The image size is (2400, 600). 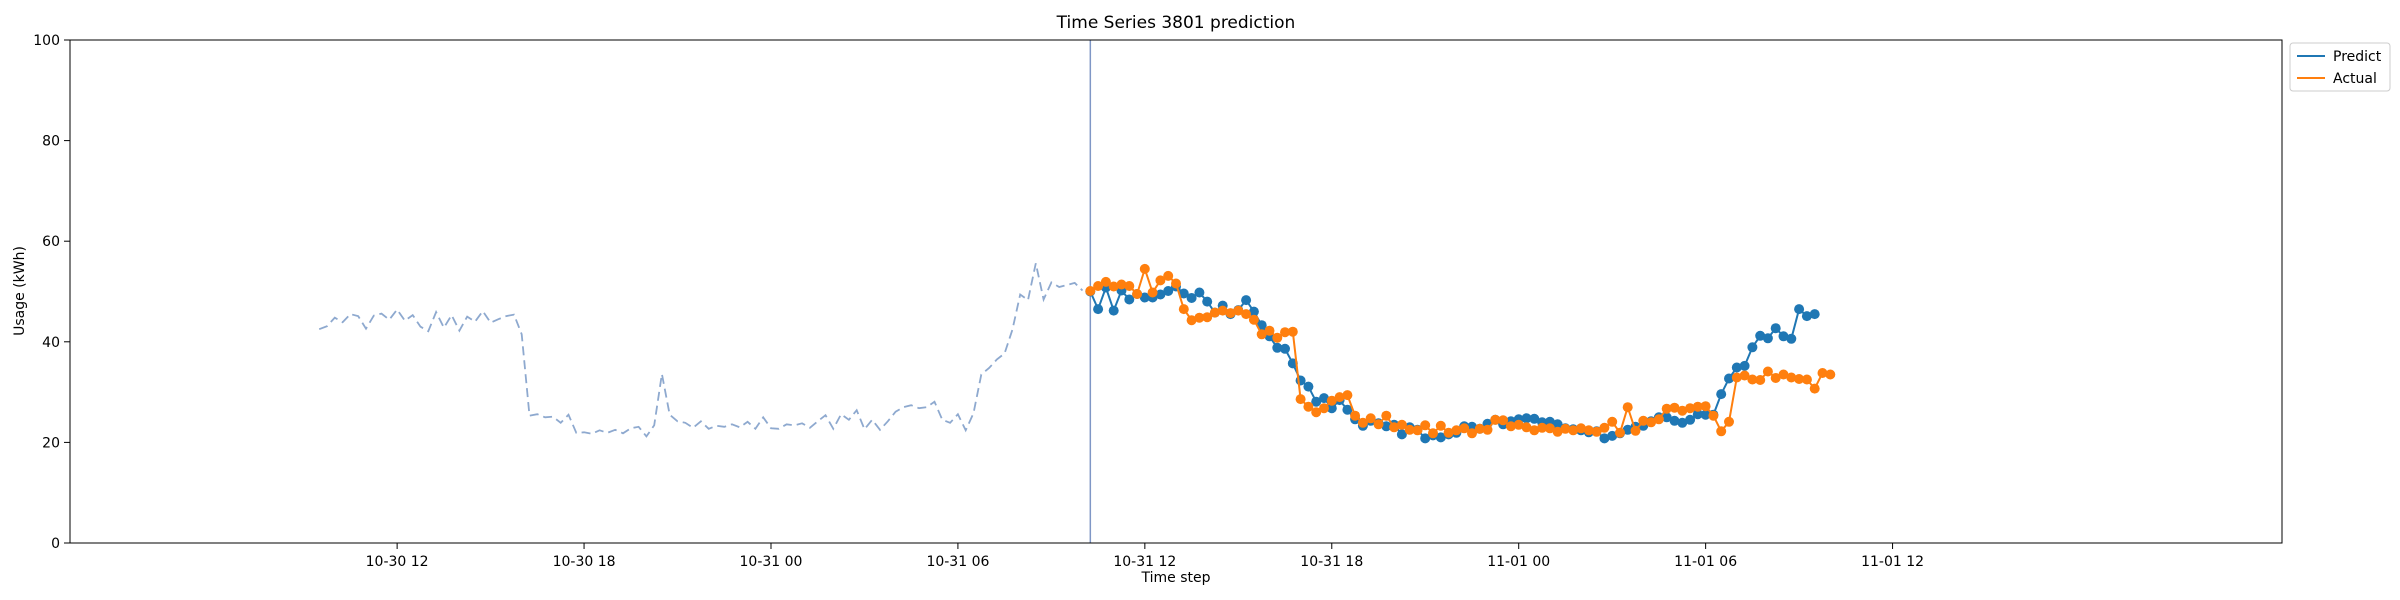 What do you see at coordinates (397, 562) in the screenshot?
I see `x-tick-label: 10-30 12` at bounding box center [397, 562].